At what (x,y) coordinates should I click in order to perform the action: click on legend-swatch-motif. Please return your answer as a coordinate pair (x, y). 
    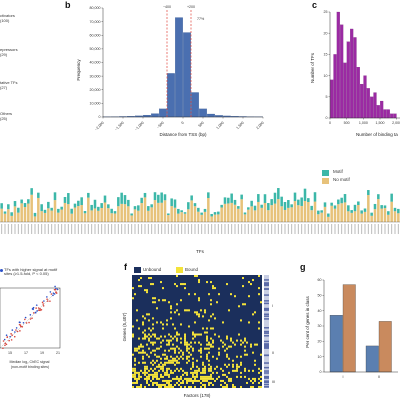
    Looking at the image, I should click on (325, 173).